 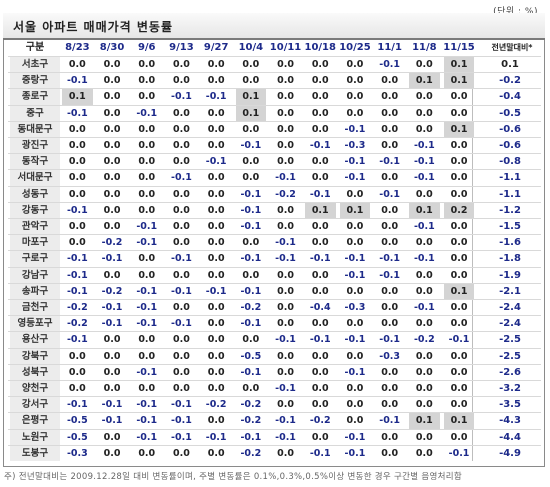 I want to click on unit-label: (단위 : %), so click(x=515, y=12).